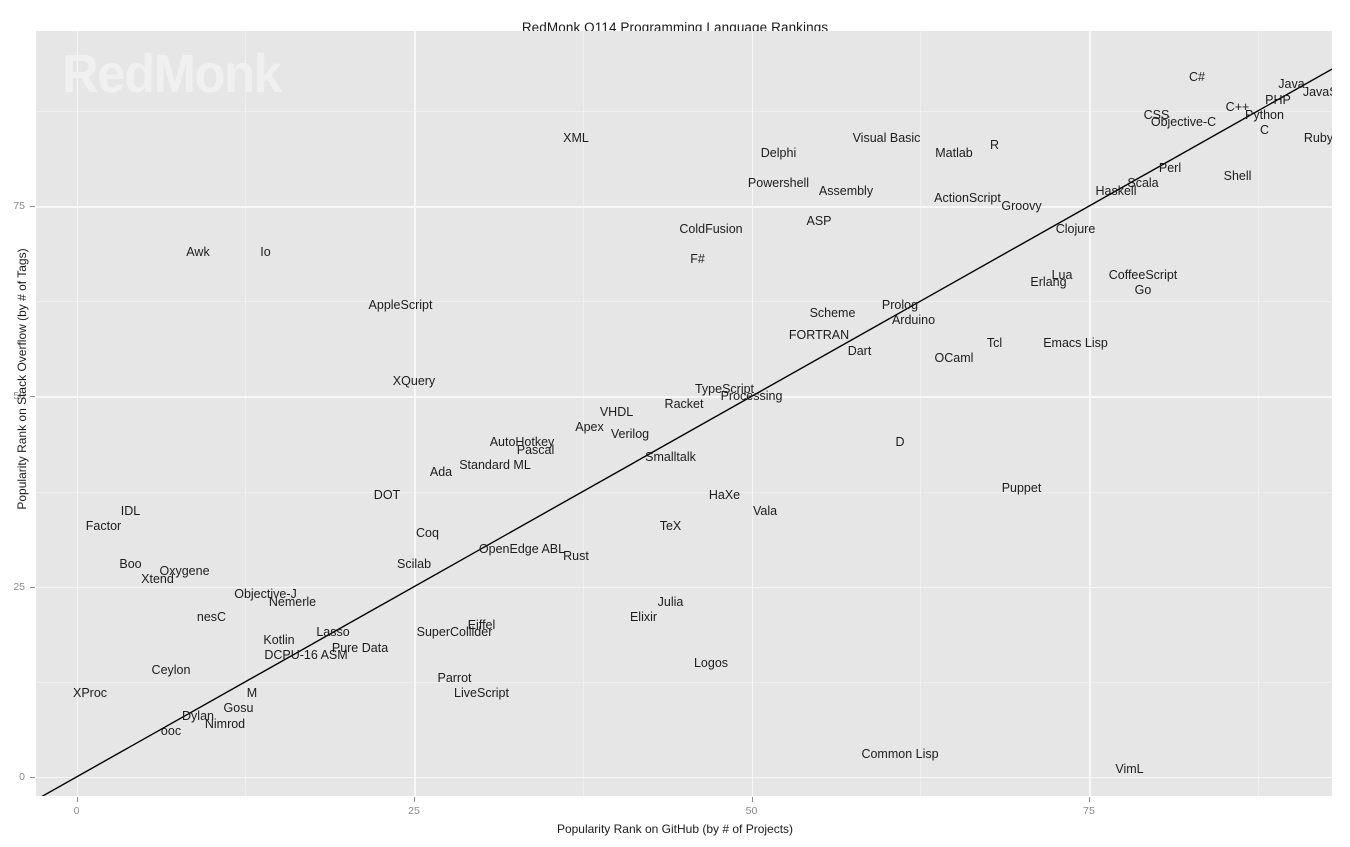 This screenshot has height=847, width=1350. I want to click on language-label: C, so click(1264, 129).